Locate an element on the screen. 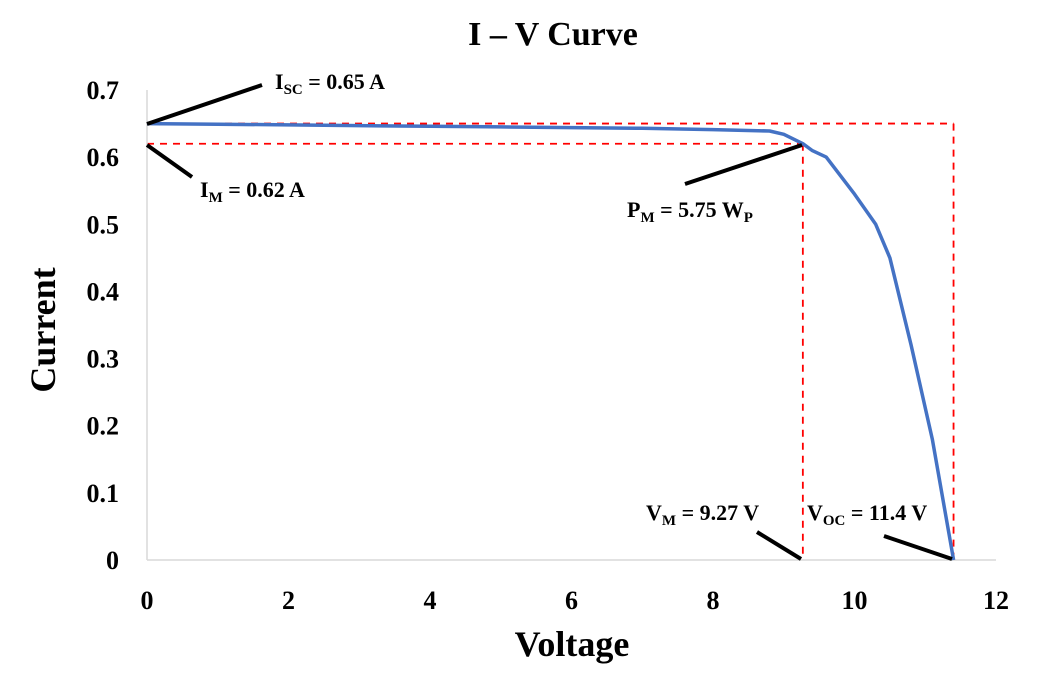 The width and height of the screenshot is (1053, 683). y-tick-label: 0.5 is located at coordinates (103, 224).